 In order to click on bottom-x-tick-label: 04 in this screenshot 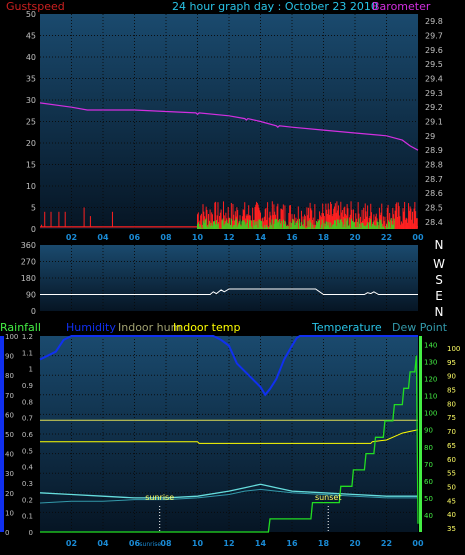, I will do `click(103, 543)`.